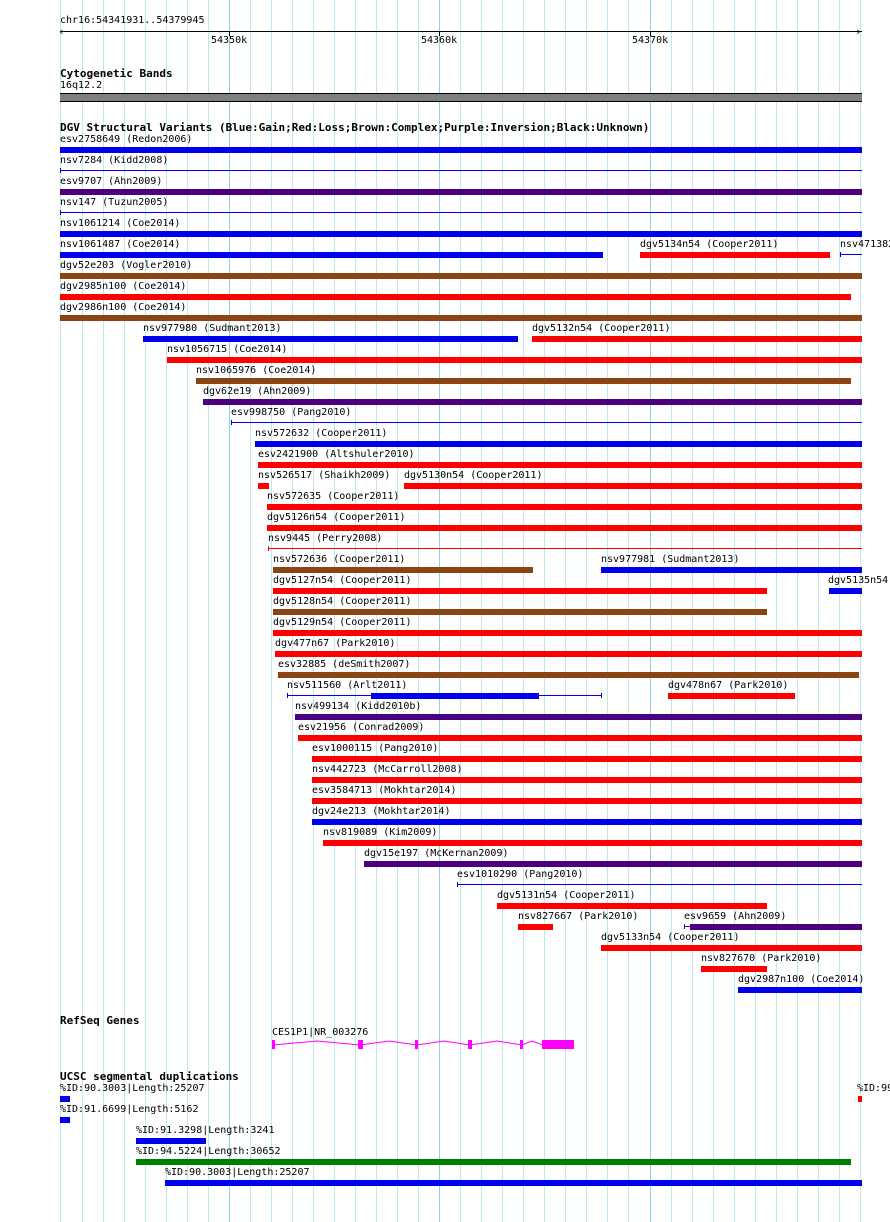 Image resolution: width=890 pixels, height=1222 pixels. Describe the element at coordinates (100, 1020) in the screenshot. I see `refseq-track-title: RefSeq Genes` at that location.